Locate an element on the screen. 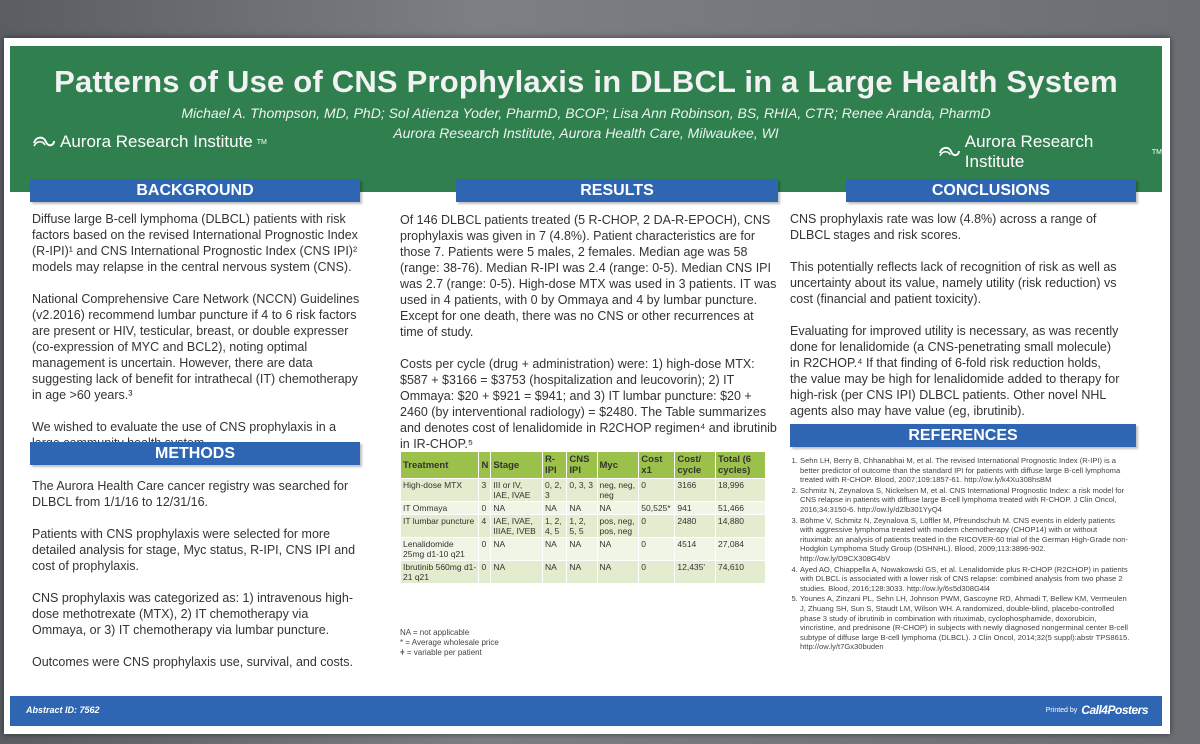 This screenshot has width=1200, height=744. table-cell: 0, 3, 3 is located at coordinates (582, 490).